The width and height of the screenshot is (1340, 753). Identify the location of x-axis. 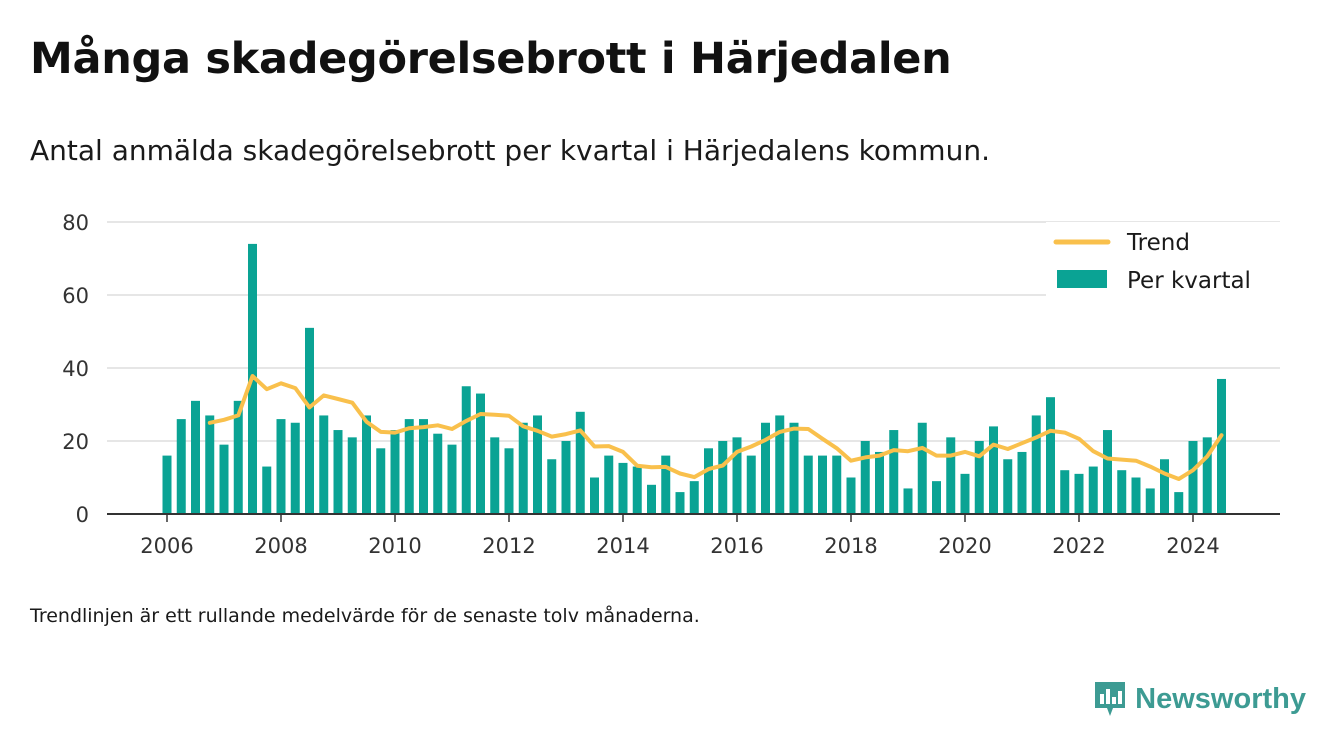
(693, 517).